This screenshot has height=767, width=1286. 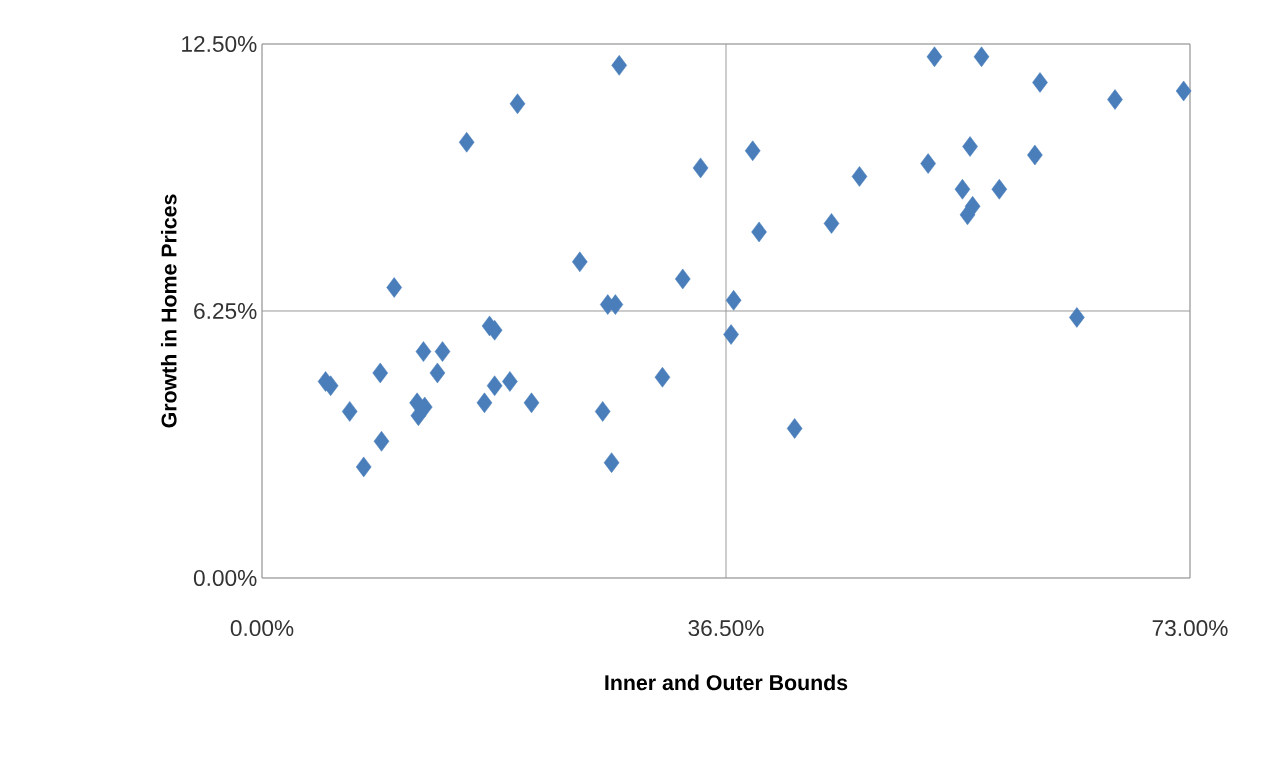 What do you see at coordinates (168, 311) in the screenshot?
I see `y-axis-title: Growth in Home Prices` at bounding box center [168, 311].